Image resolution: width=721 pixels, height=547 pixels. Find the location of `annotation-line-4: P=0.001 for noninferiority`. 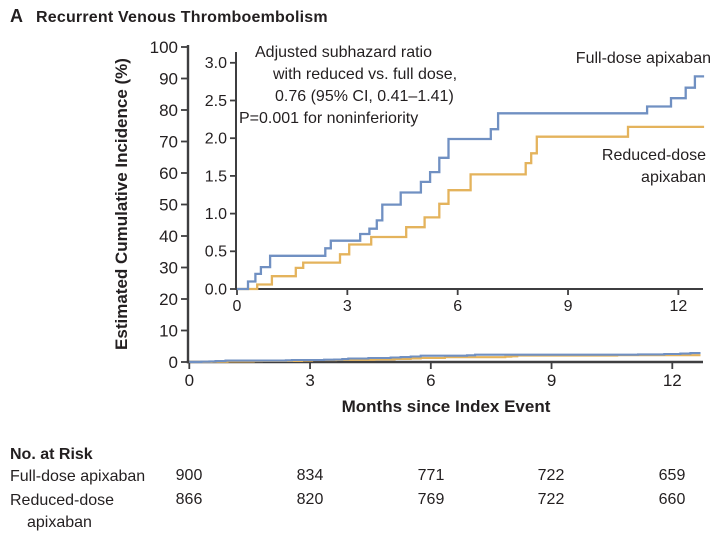

annotation-line-4: P=0.001 for noninferiority is located at coordinates (329, 118).